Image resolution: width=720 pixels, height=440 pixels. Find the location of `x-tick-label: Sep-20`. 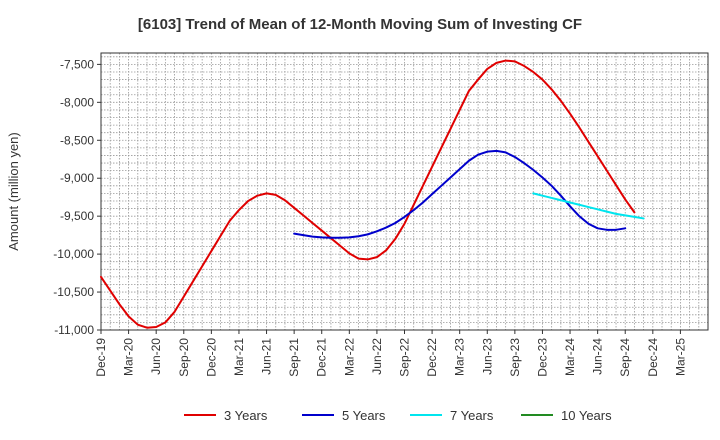

x-tick-label: Sep-20 is located at coordinates (184, 357).